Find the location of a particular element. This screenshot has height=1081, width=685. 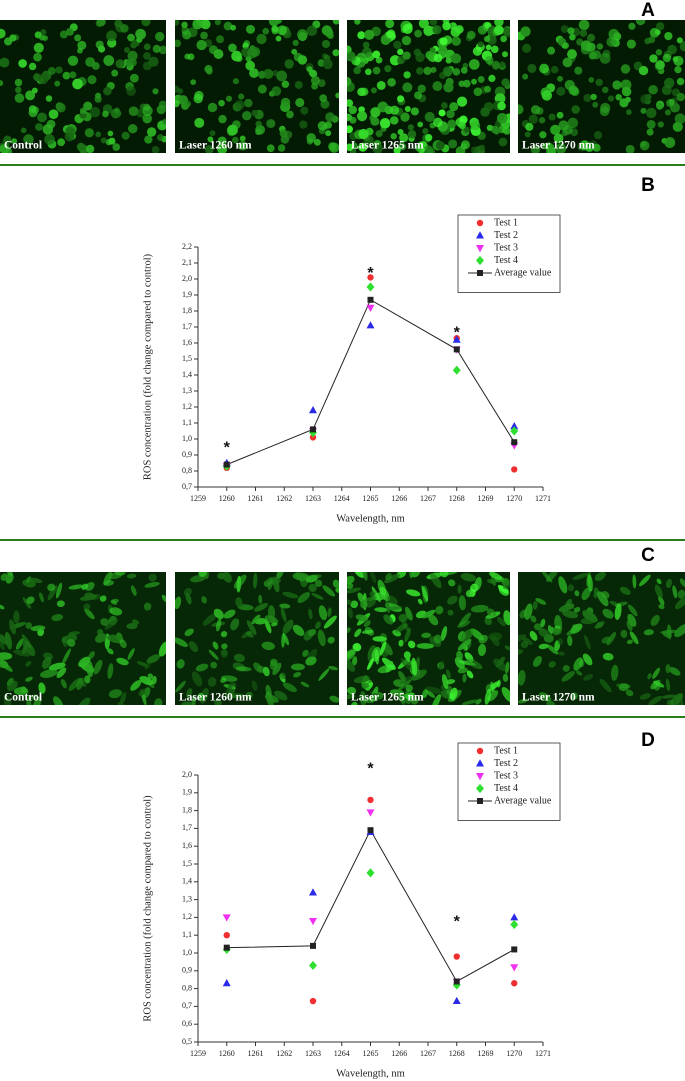

image-caption: Control is located at coordinates (23, 698).